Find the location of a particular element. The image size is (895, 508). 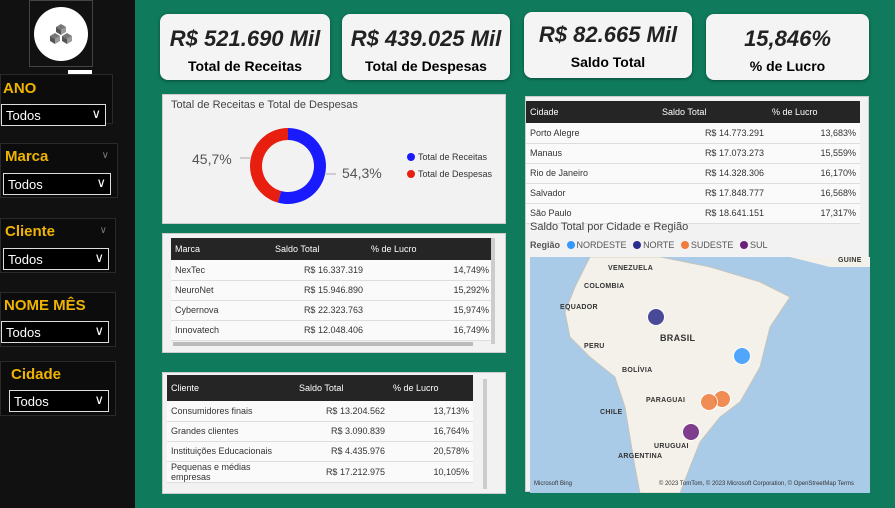

table-cell: 13,683% is located at coordinates (814, 133).